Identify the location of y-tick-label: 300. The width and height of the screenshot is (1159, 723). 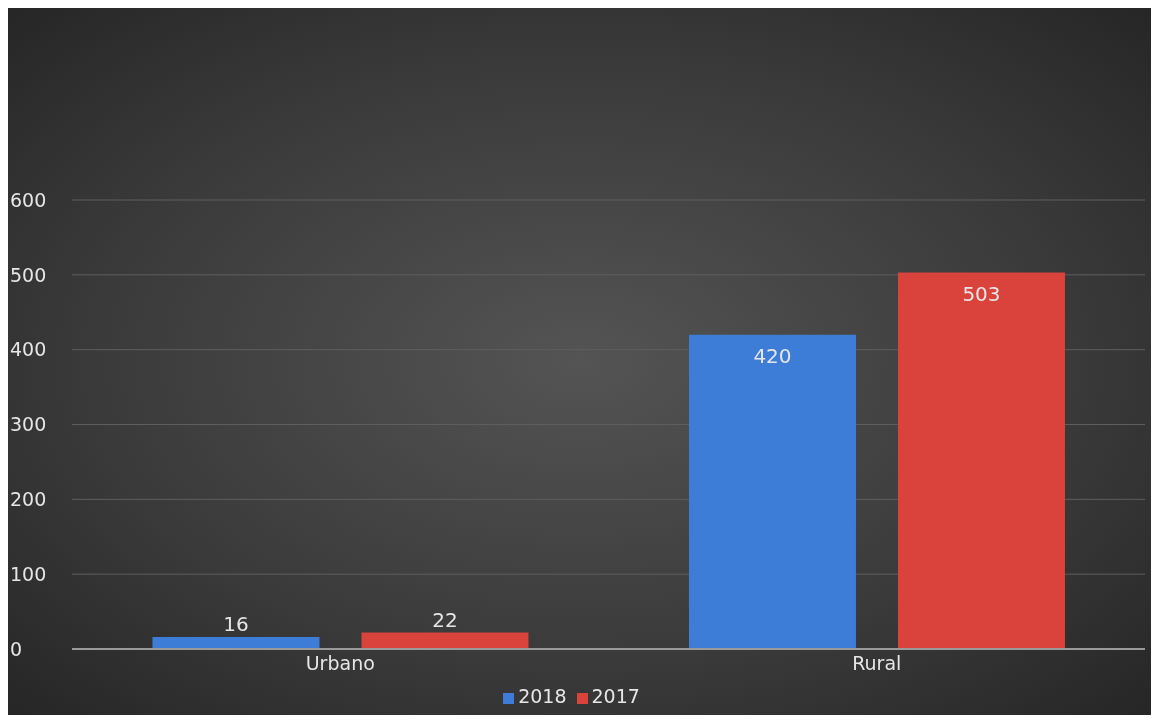
(28, 424).